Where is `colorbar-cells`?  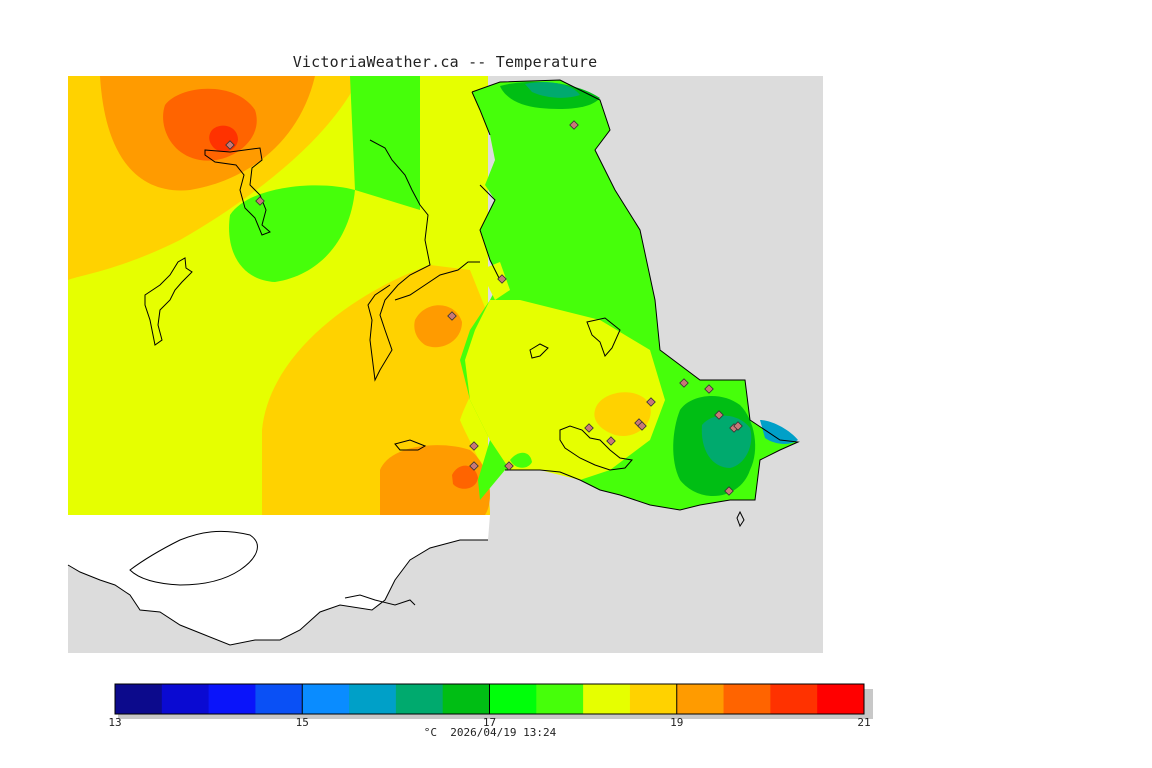 colorbar-cells is located at coordinates (490, 699).